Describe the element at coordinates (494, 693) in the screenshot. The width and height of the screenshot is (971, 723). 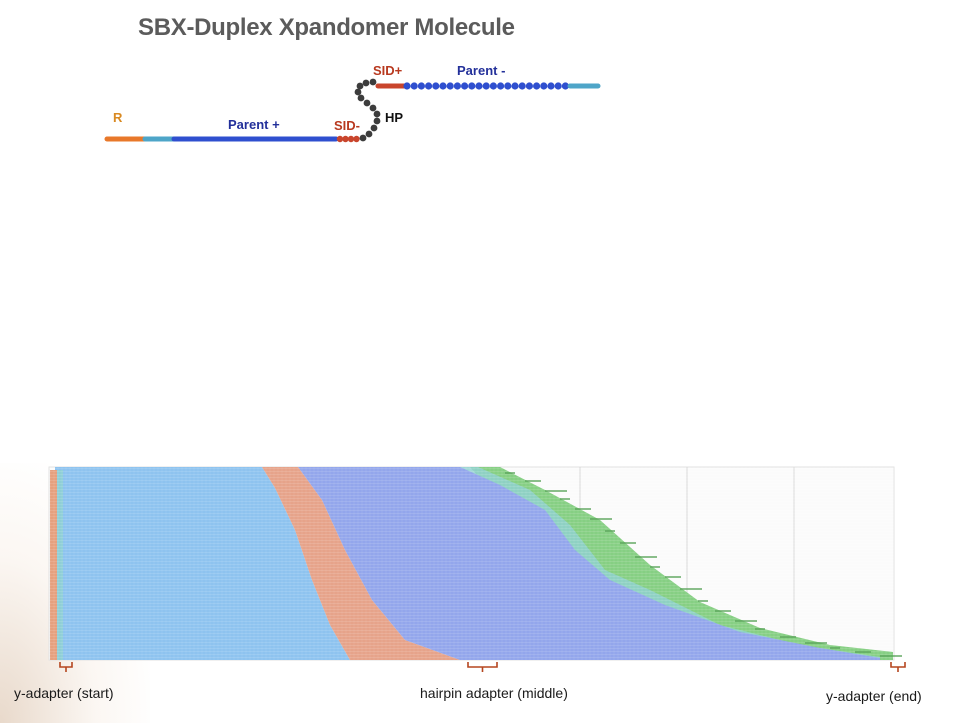
I see `label-hairpin-adapter-middle: hairpin adapter (middle)` at that location.